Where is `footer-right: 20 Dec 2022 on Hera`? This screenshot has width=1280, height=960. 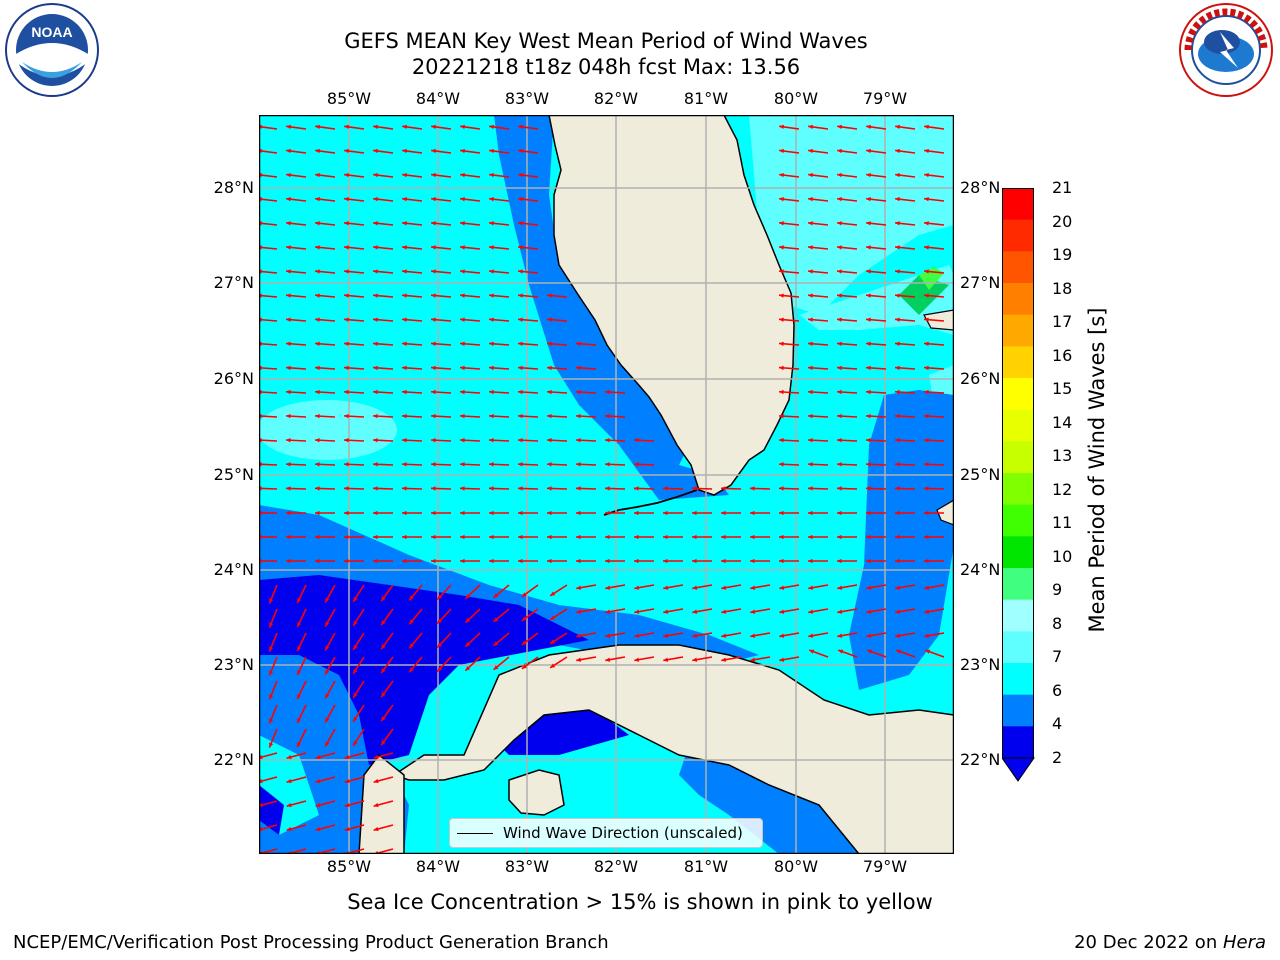 footer-right: 20 Dec 2022 on Hera is located at coordinates (1170, 942).